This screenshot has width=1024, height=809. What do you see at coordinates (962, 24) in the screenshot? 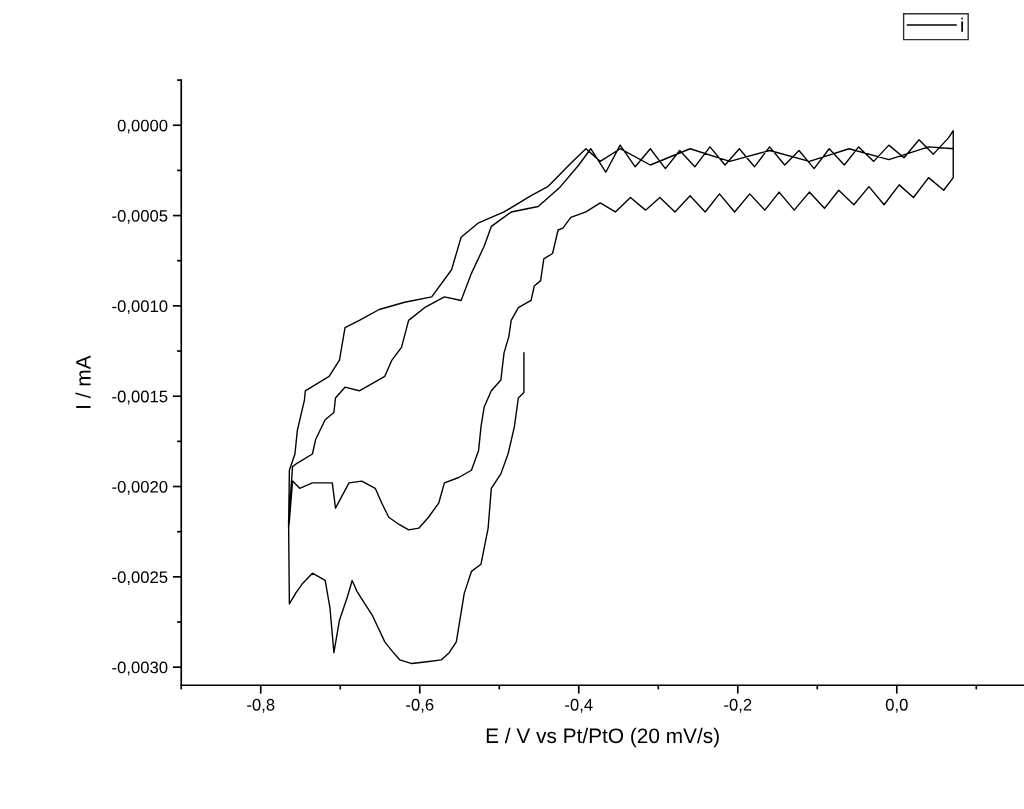
I see `legend-label: i` at bounding box center [962, 24].